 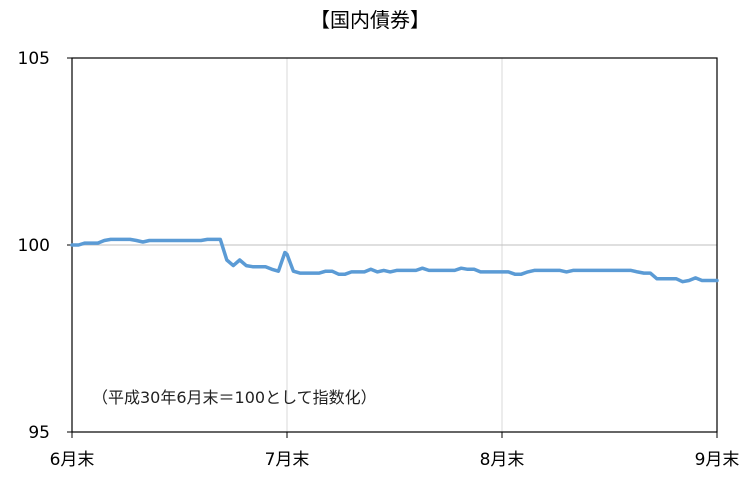 What do you see at coordinates (287, 460) in the screenshot?
I see `x-tick-label: 7月末` at bounding box center [287, 460].